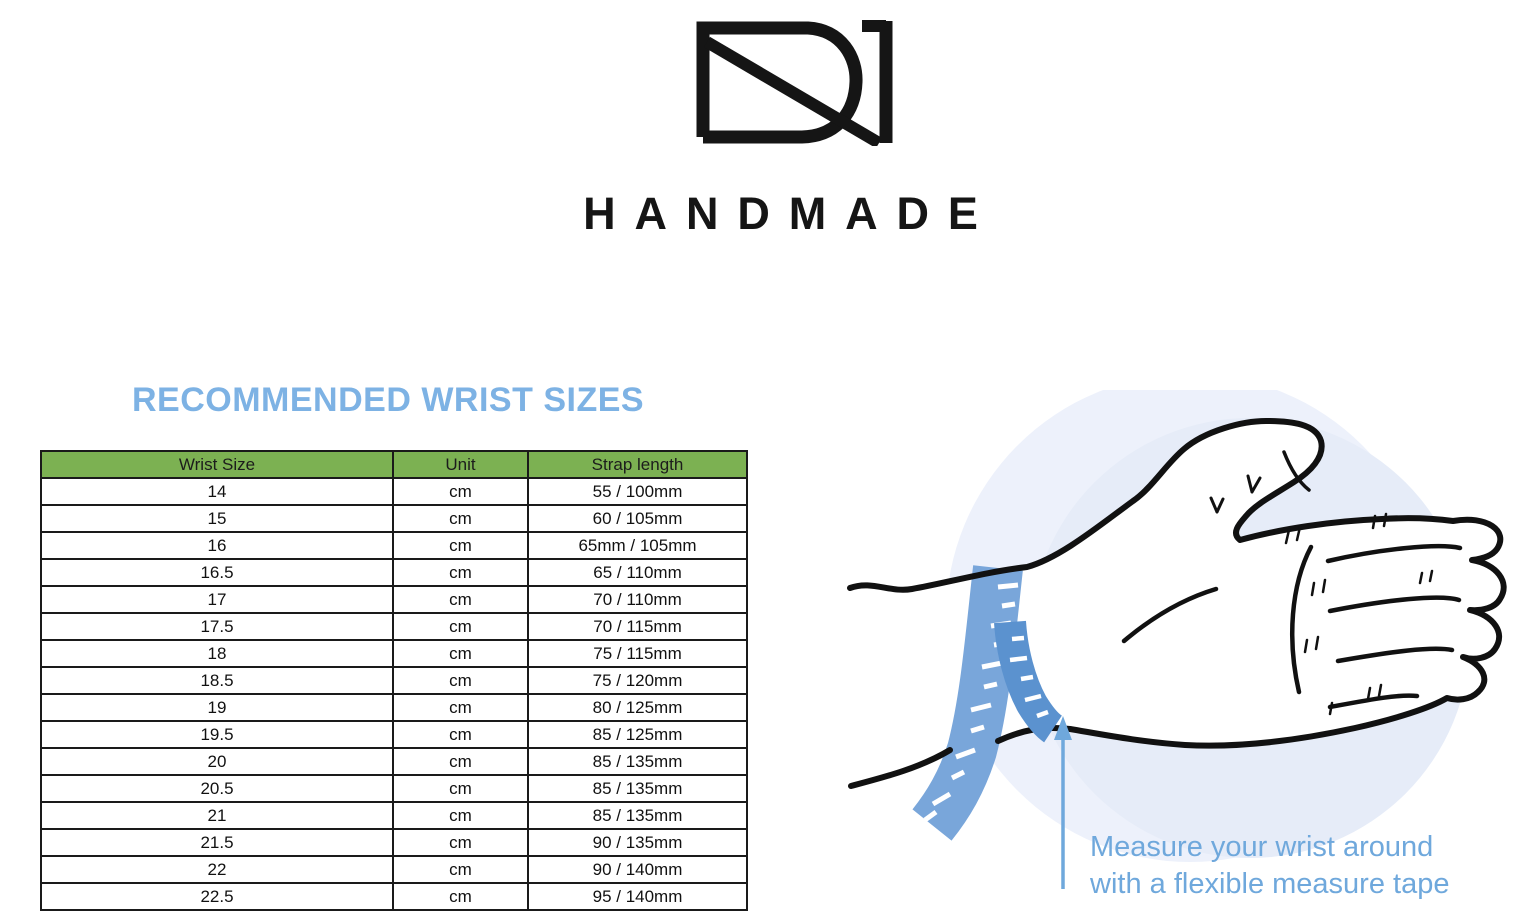 The width and height of the screenshot is (1533, 920). What do you see at coordinates (1063, 802) in the screenshot?
I see `wrist-pointer-arrow` at bounding box center [1063, 802].